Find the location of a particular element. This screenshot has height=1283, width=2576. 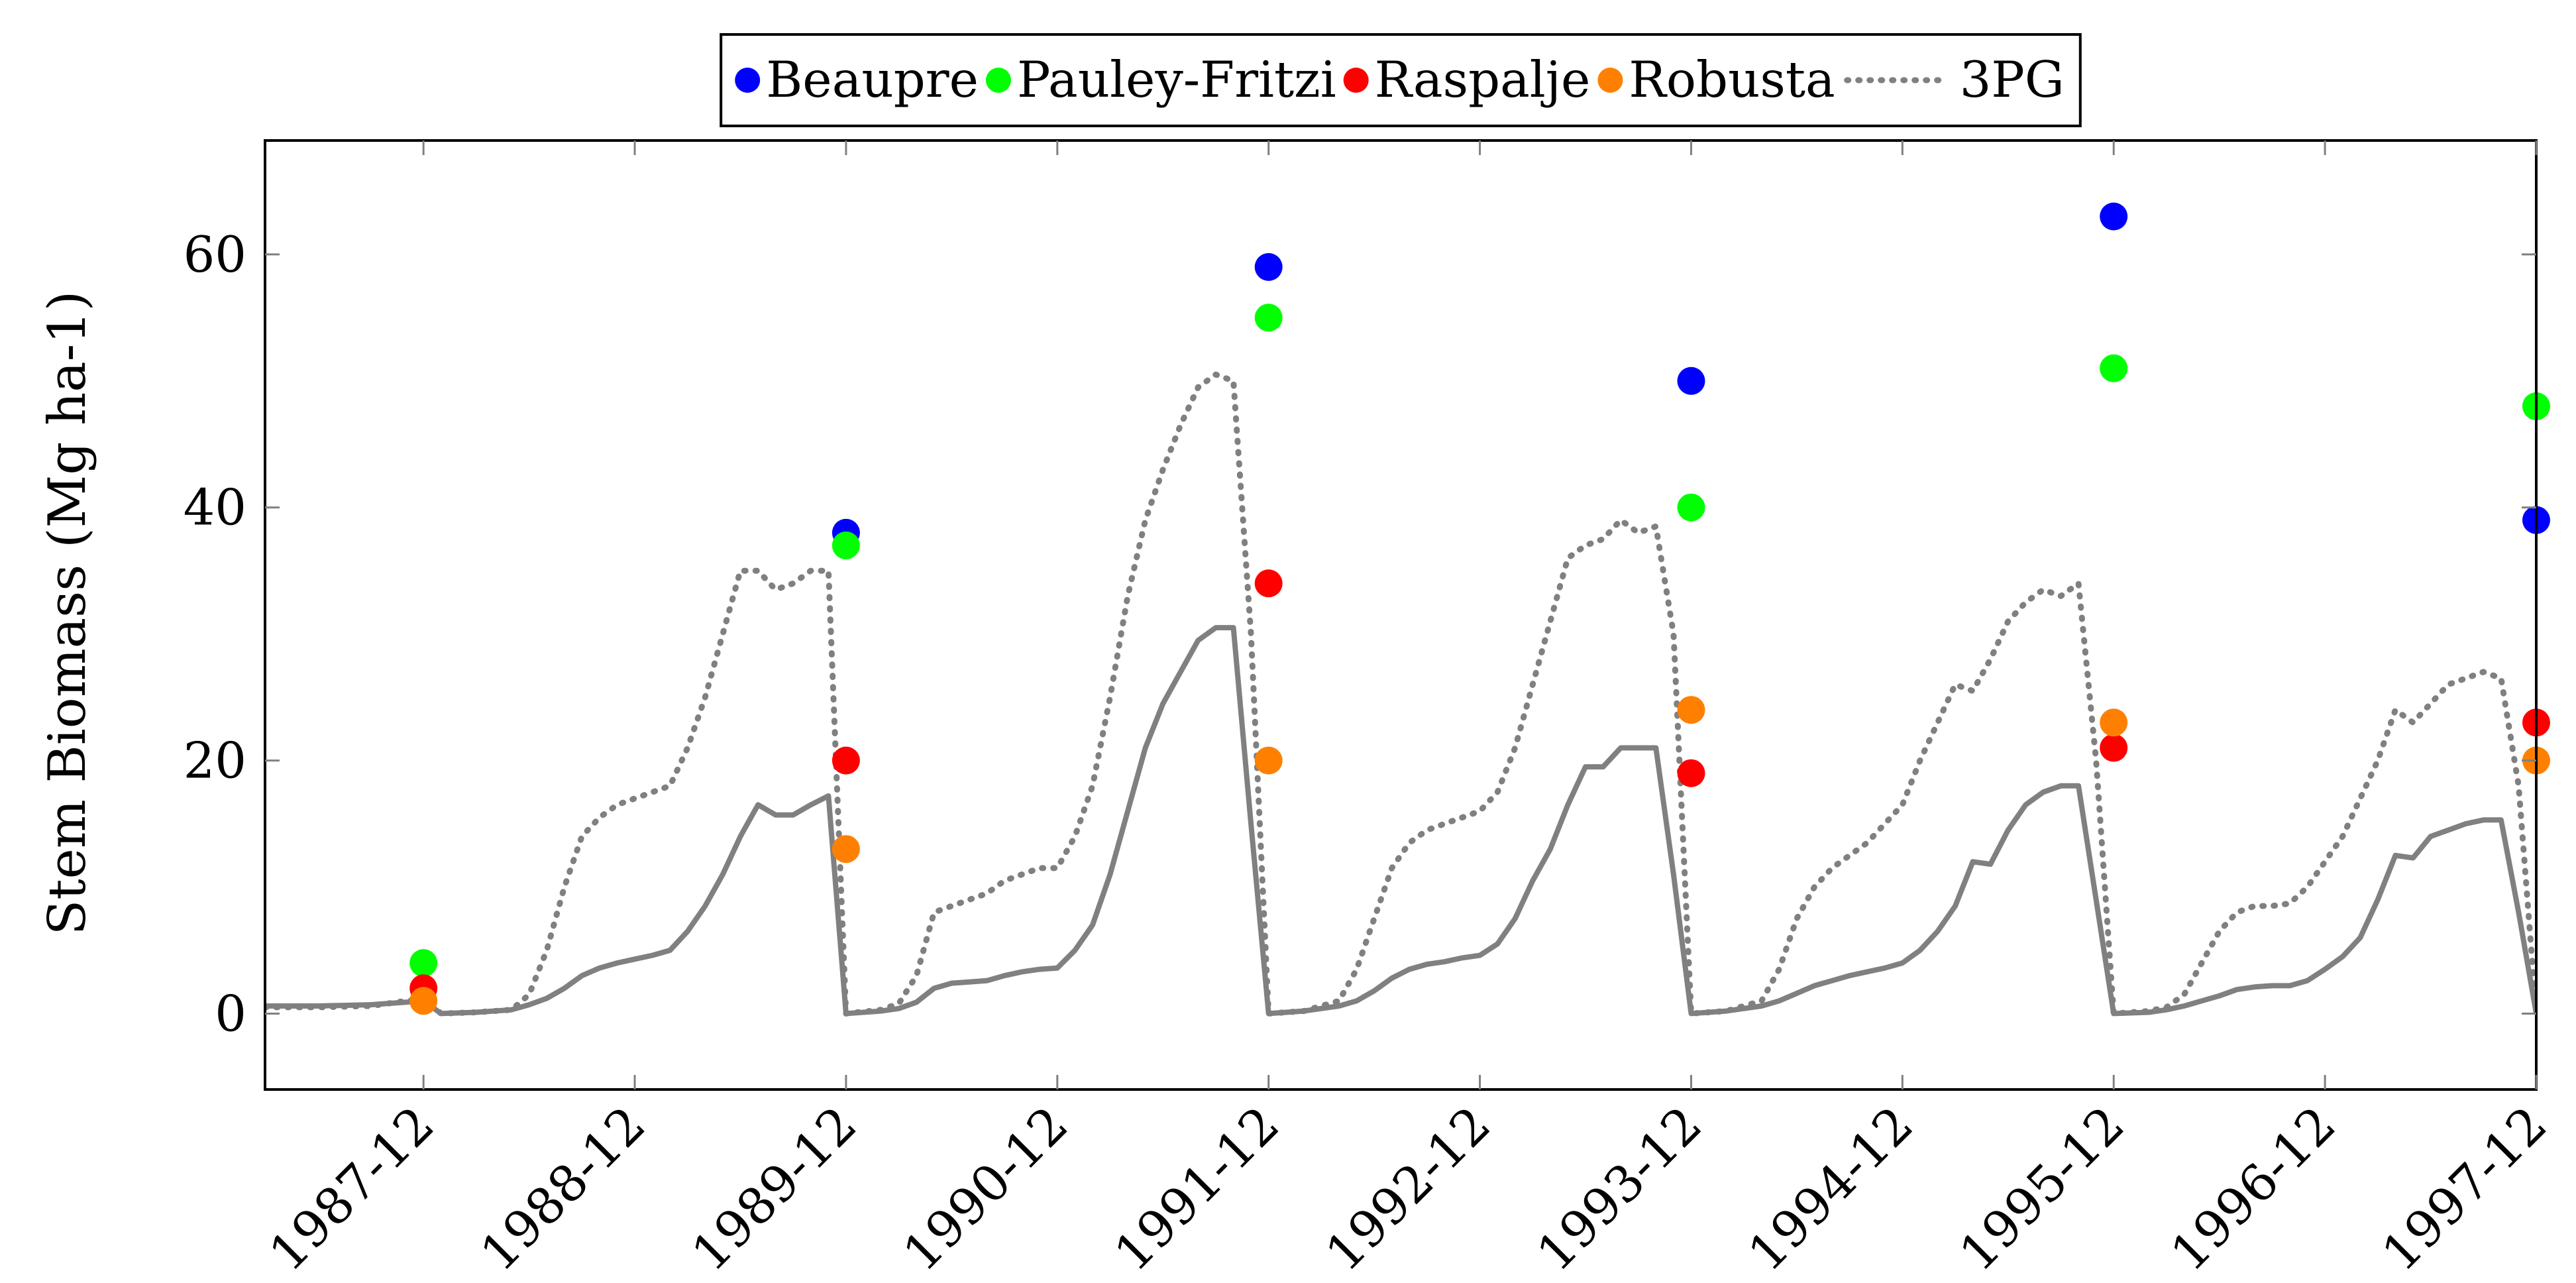

y-tick-label: 20 is located at coordinates (215, 761).